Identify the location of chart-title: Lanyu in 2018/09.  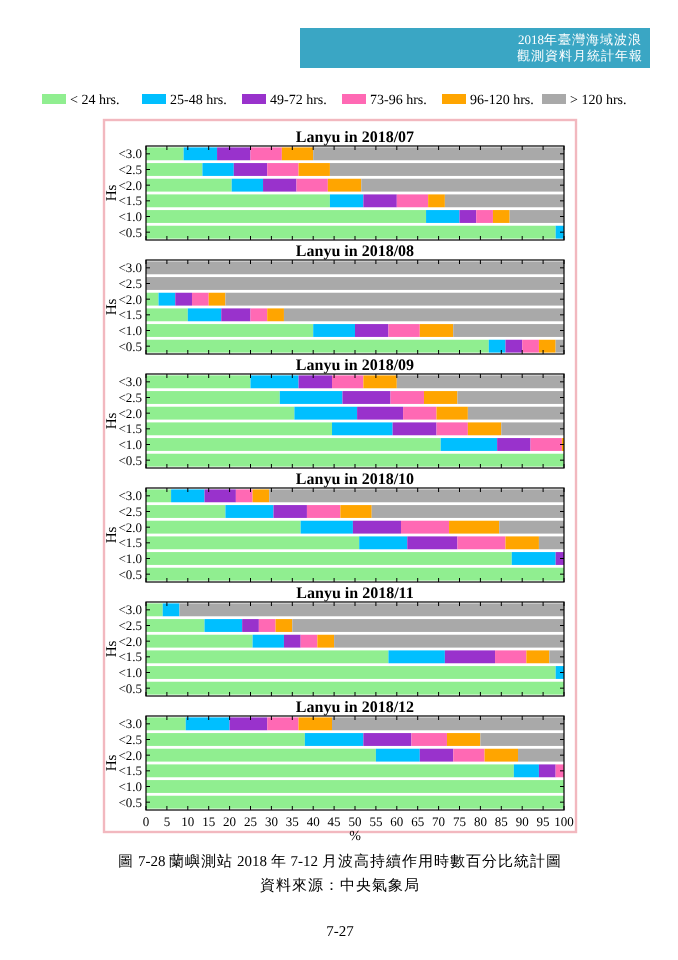
(355, 365).